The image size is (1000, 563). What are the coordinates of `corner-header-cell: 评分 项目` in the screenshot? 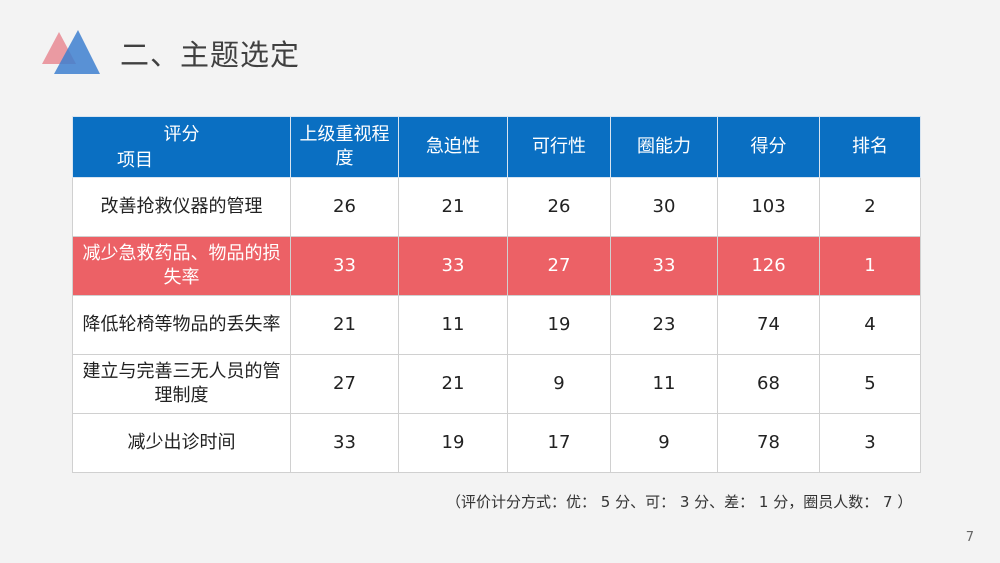 It's located at (181, 147).